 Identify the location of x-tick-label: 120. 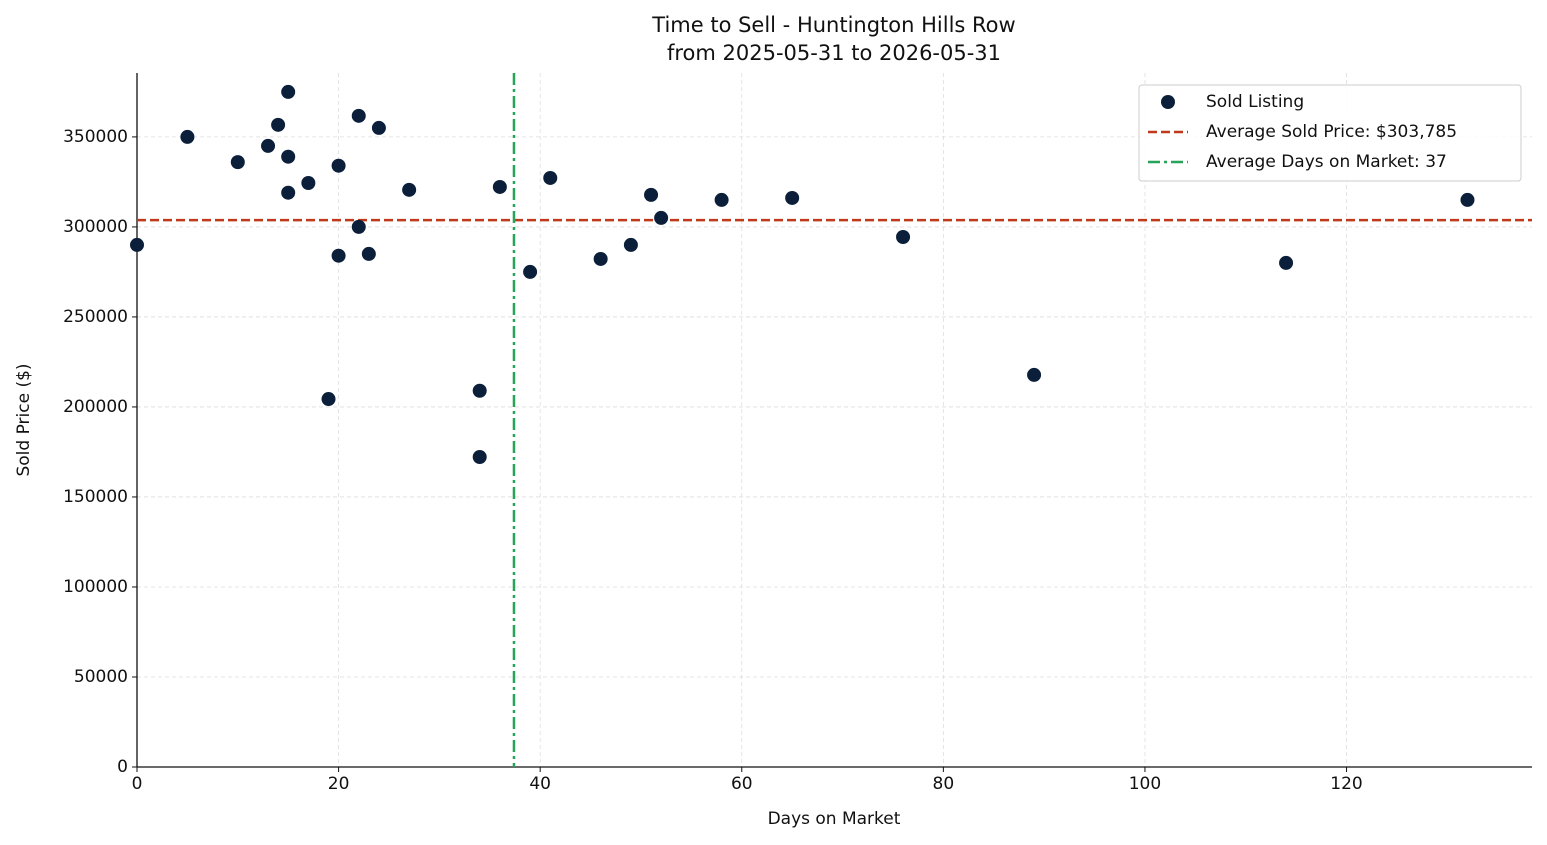
(1346, 784).